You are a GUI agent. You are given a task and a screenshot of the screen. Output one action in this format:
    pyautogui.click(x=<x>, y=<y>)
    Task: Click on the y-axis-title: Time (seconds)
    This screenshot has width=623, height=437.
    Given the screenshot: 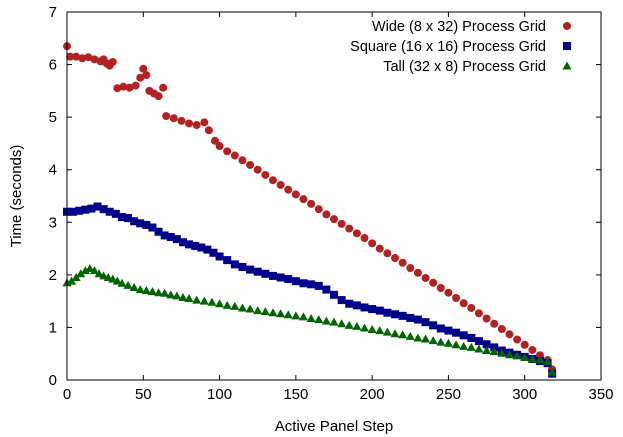 What is the action you would take?
    pyautogui.click(x=16, y=196)
    